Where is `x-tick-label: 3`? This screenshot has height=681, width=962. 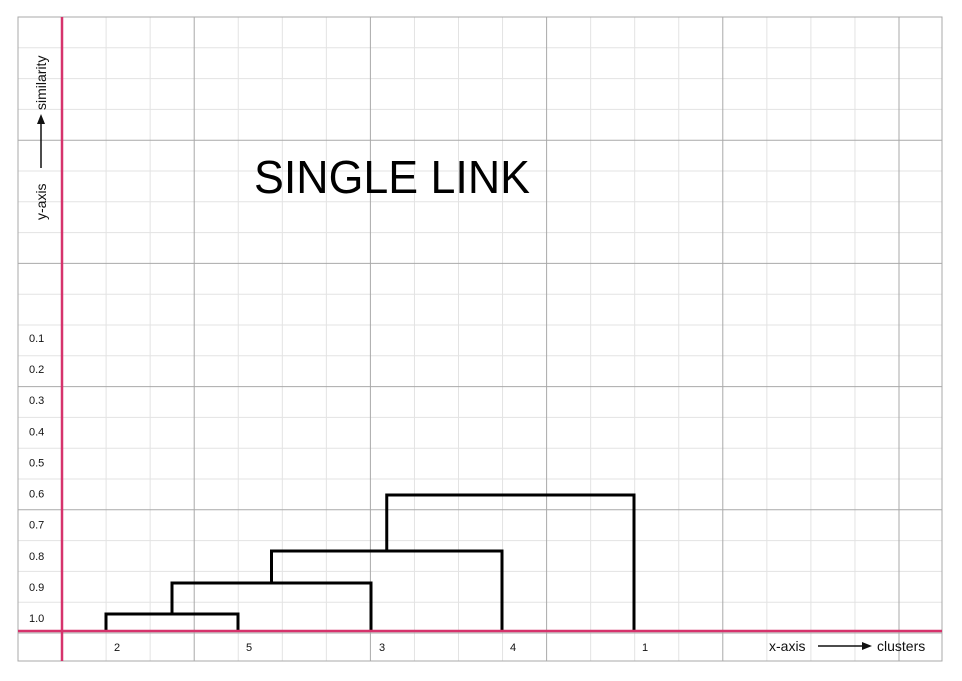
x-tick-label: 3 is located at coordinates (382, 648).